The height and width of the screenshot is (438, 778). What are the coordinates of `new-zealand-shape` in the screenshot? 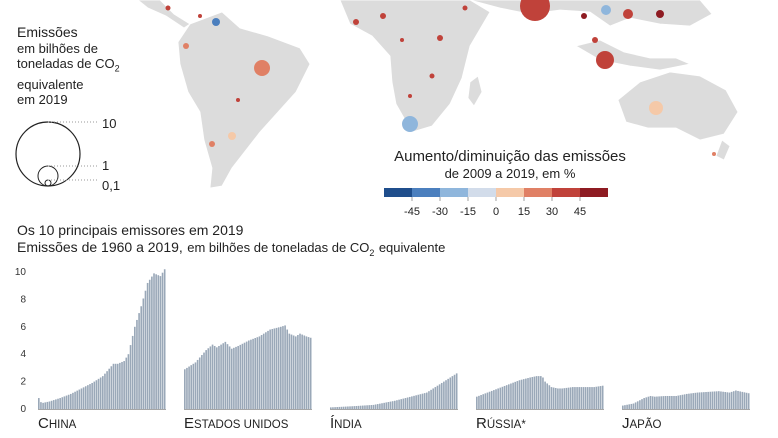 It's located at (723, 150).